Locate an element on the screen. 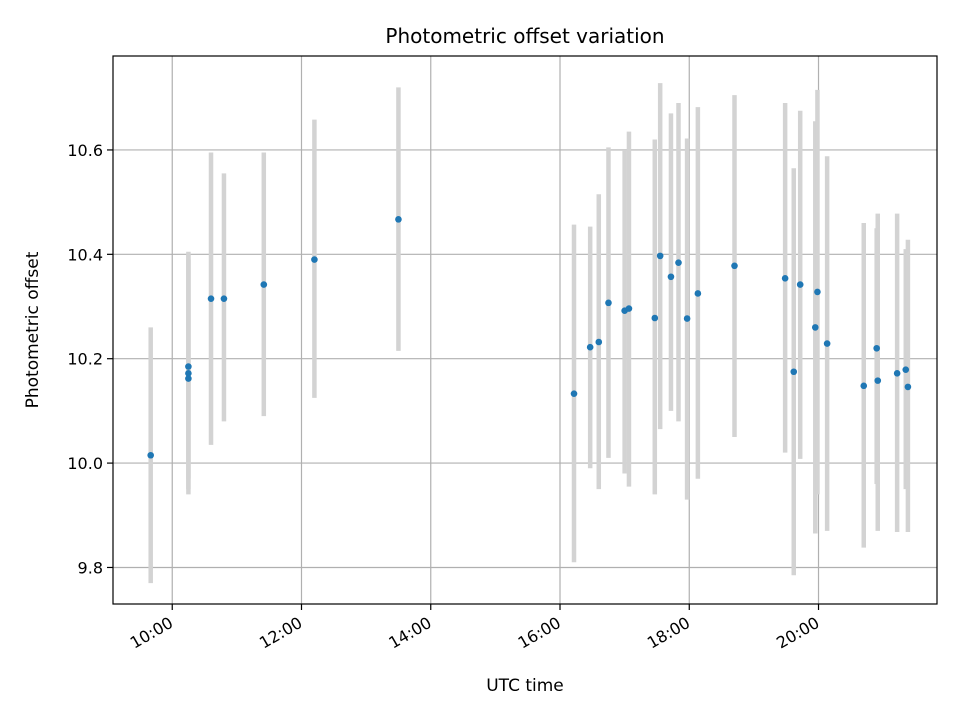 The image size is (960, 720). x-axis-title: UTC time is located at coordinates (525, 686).